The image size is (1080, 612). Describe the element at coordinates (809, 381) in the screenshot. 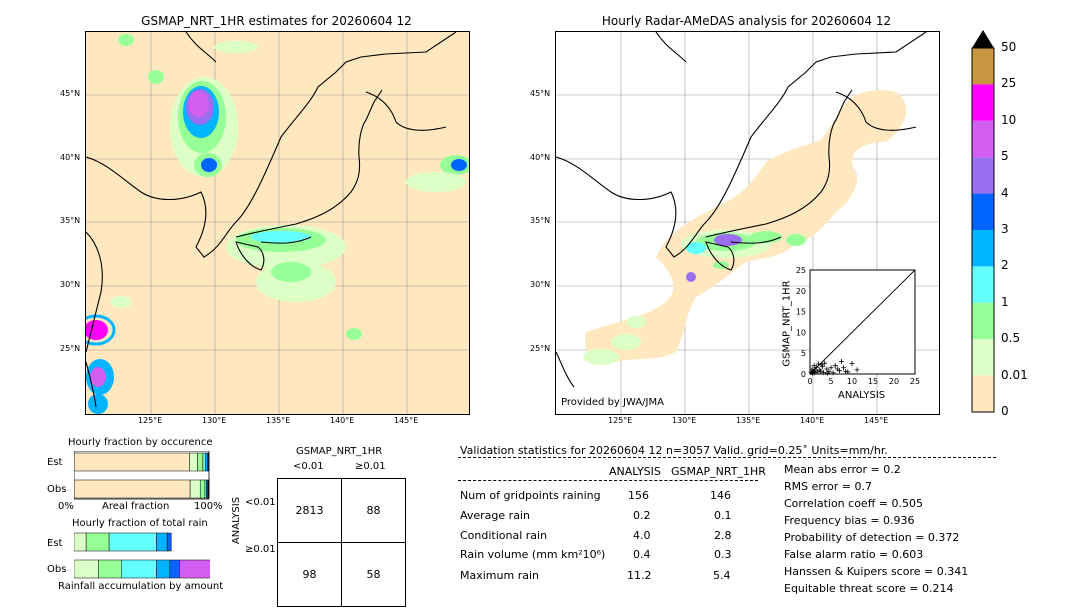

I see `scatter-x-tick: 0` at that location.